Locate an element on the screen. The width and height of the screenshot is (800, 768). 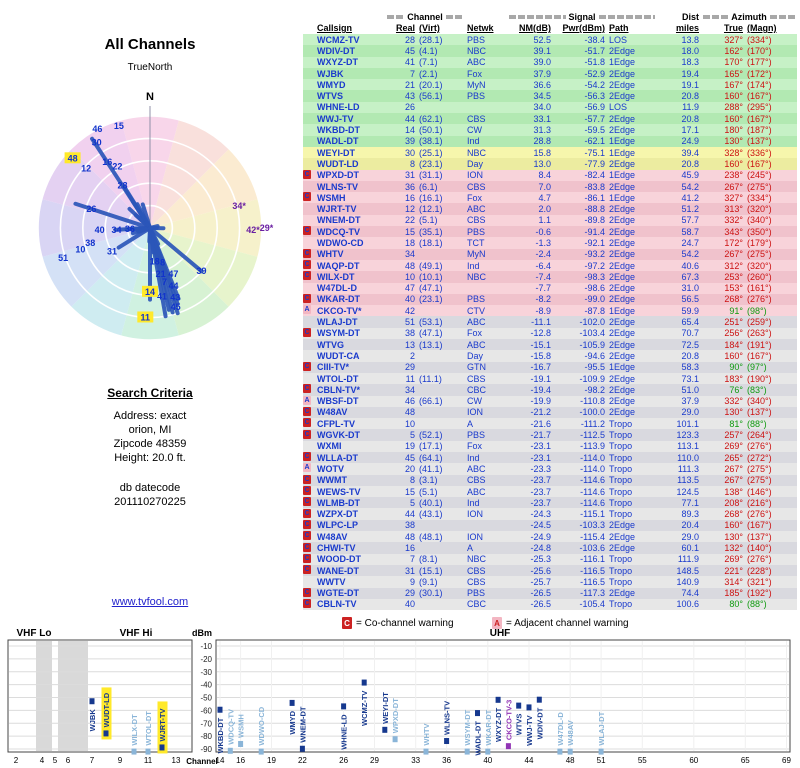
callsign-link: WANE-DT is located at coordinates (338, 570).